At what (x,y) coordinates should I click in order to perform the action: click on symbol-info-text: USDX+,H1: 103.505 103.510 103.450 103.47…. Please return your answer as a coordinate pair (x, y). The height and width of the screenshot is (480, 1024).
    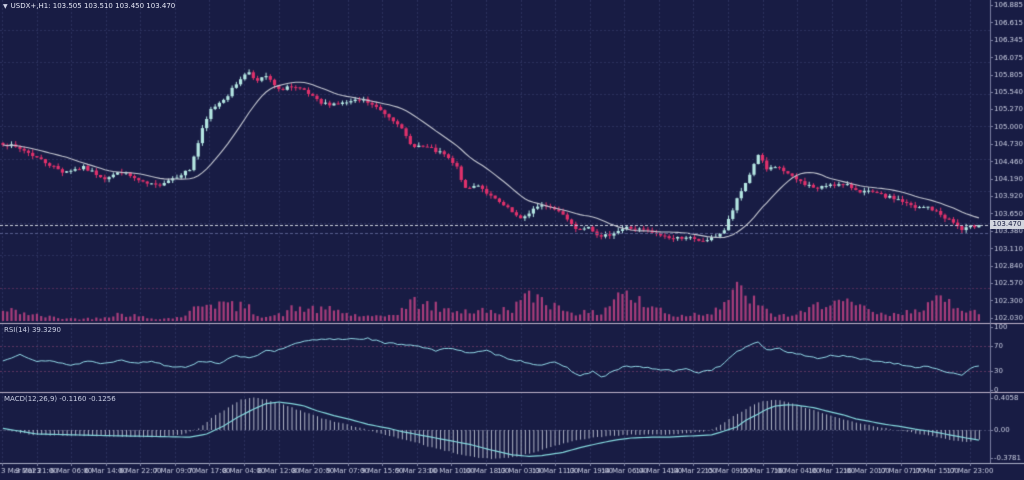
    Looking at the image, I should click on (93, 6).